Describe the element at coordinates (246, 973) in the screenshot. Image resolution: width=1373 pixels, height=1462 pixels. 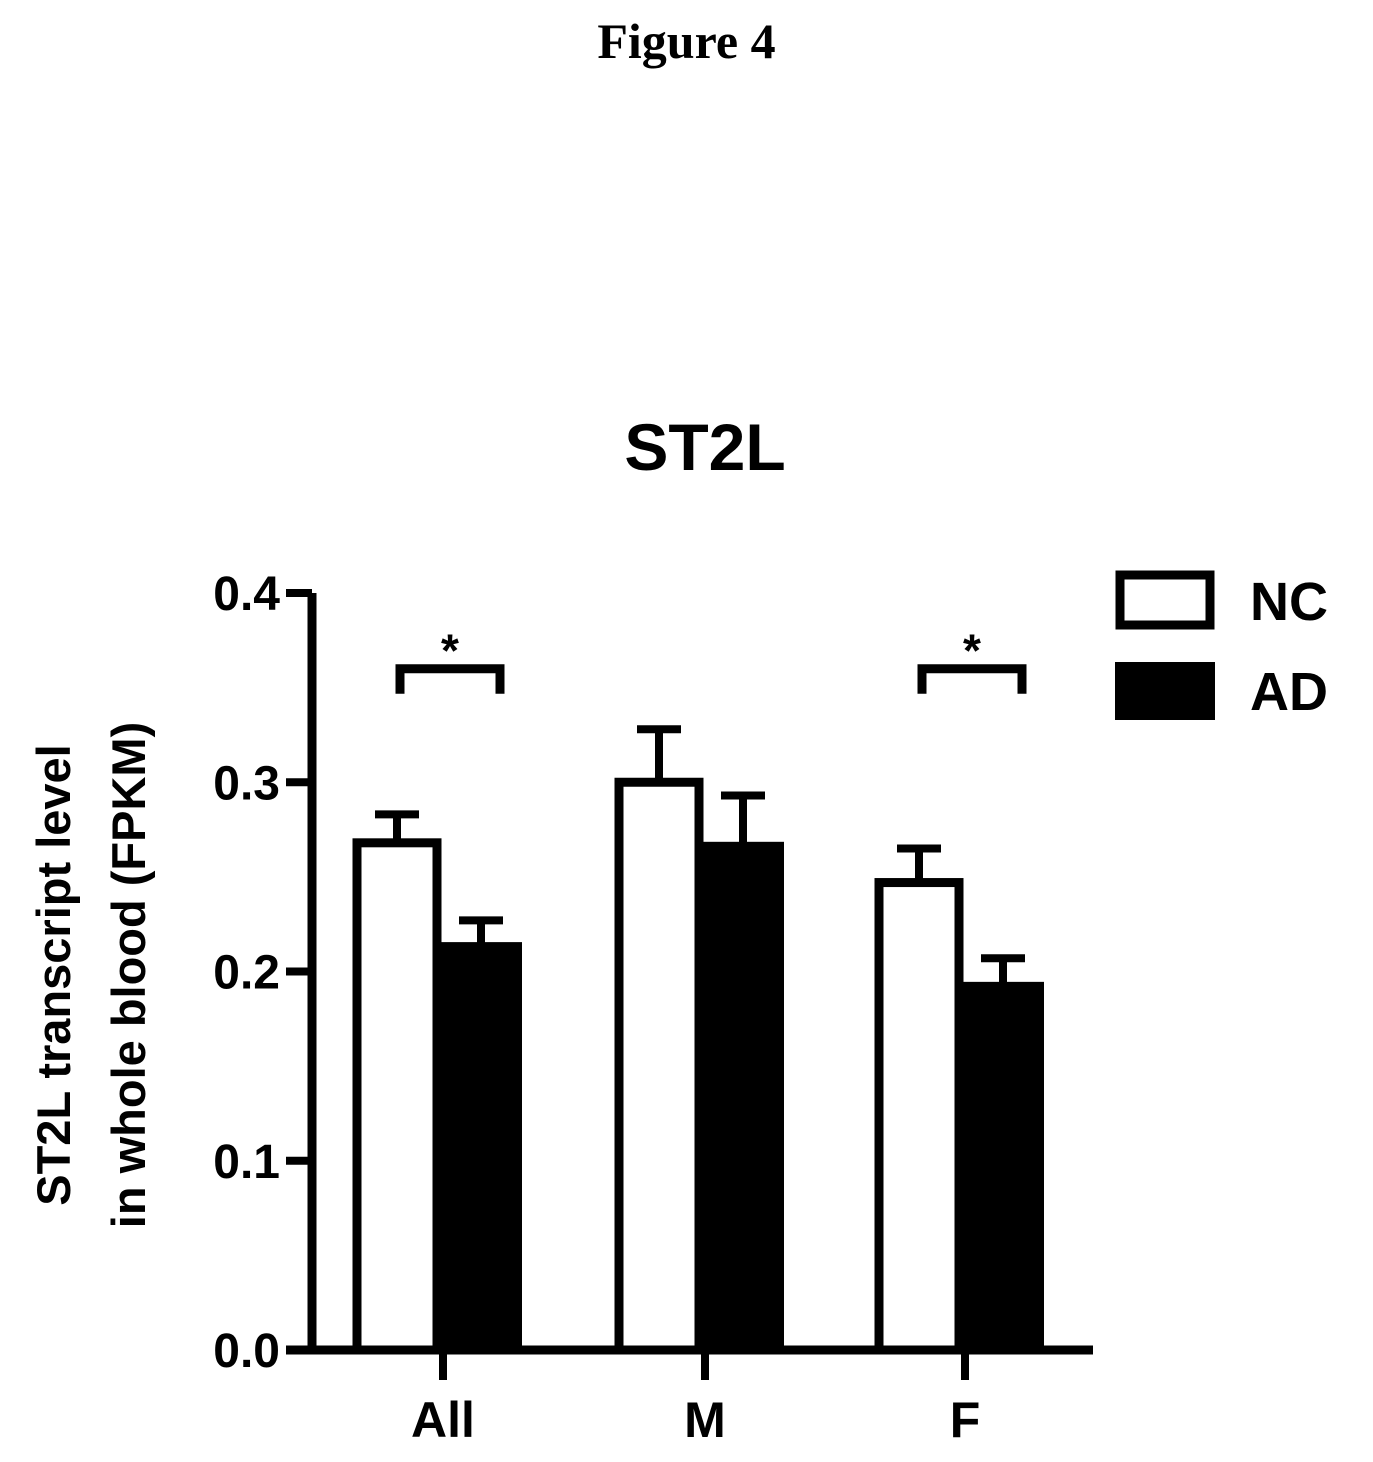
I see `y-tick-label: 0.2` at that location.